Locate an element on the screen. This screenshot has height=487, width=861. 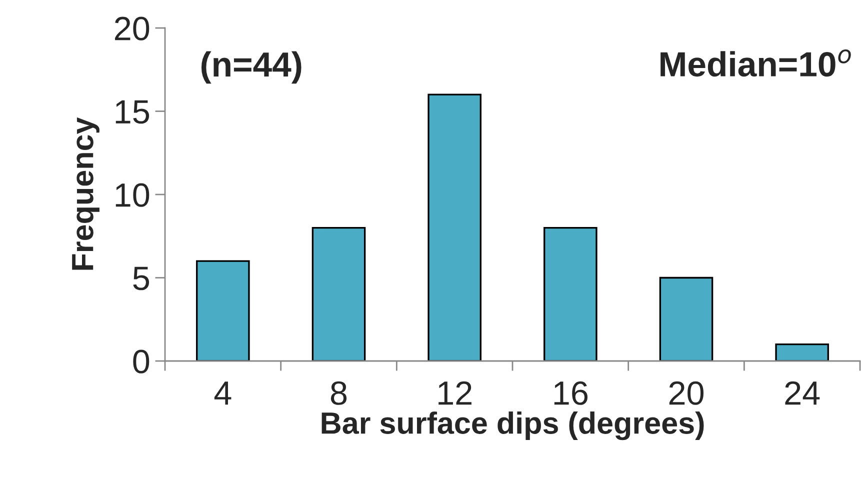
x-tick-label: 4 is located at coordinates (223, 393).